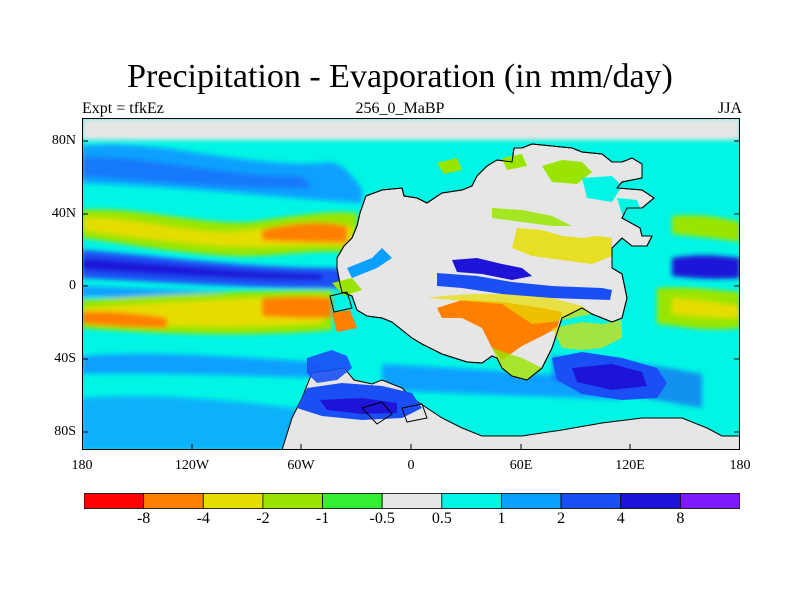 Image resolution: width=800 pixels, height=600 pixels. I want to click on y-tick: 80S, so click(65, 431).